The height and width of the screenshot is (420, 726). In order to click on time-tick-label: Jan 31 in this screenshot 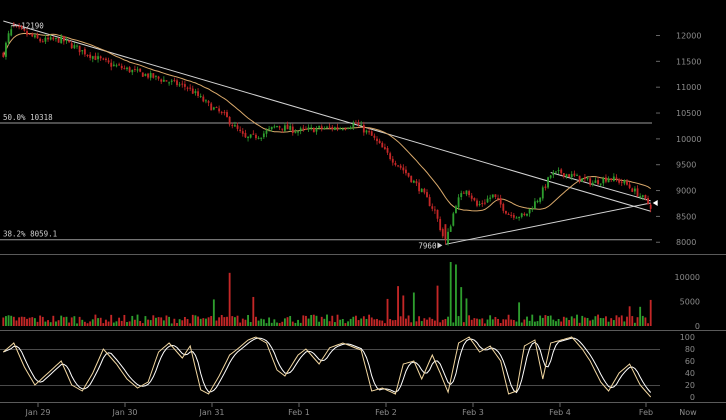, I will do `click(211, 412)`.